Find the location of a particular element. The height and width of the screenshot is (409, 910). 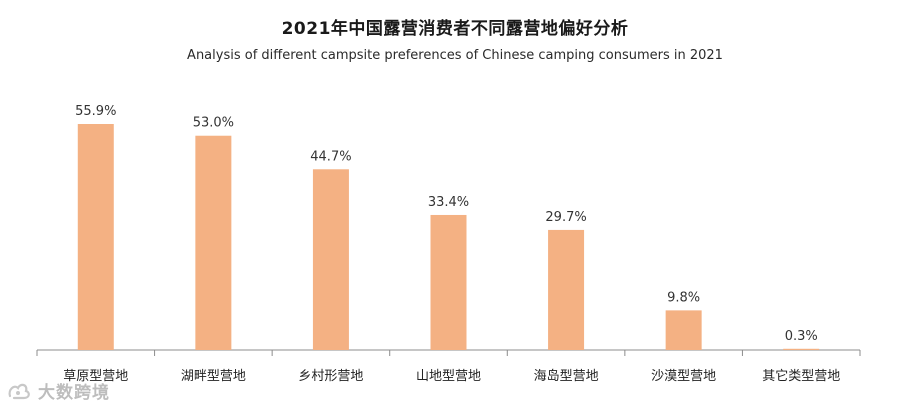

x-tick-label: 乡村形营地 is located at coordinates (330, 376).